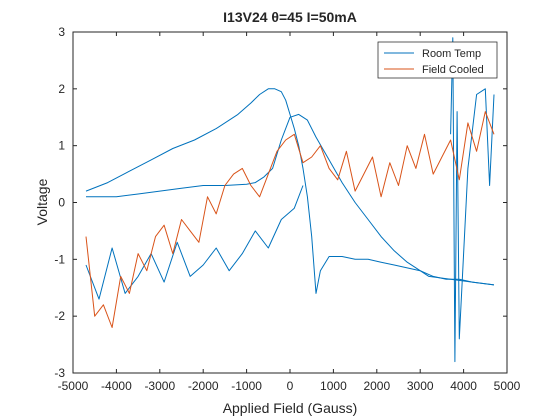 The width and height of the screenshot is (560, 420). What do you see at coordinates (59, 373) in the screenshot?
I see `y-tick-label: -3` at bounding box center [59, 373].